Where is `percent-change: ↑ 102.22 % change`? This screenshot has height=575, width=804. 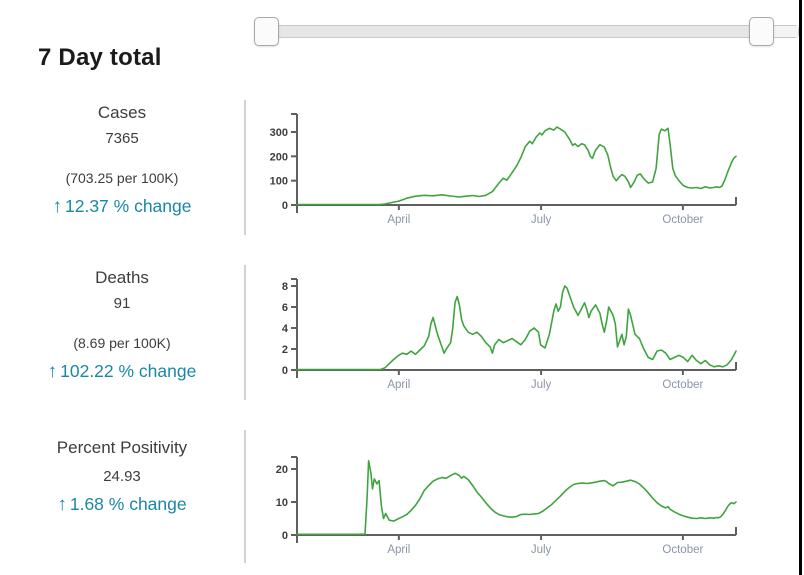 percent-change: ↑ 102.22 % change is located at coordinates (122, 372).